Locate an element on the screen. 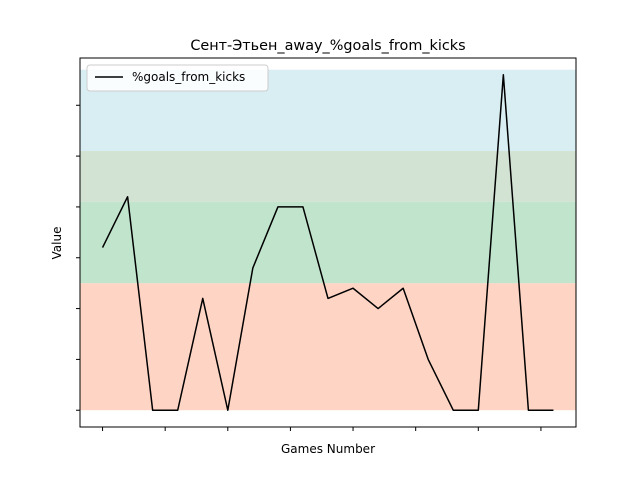 This screenshot has height=485, width=640. legend: %goals_from_kicks is located at coordinates (177, 78).